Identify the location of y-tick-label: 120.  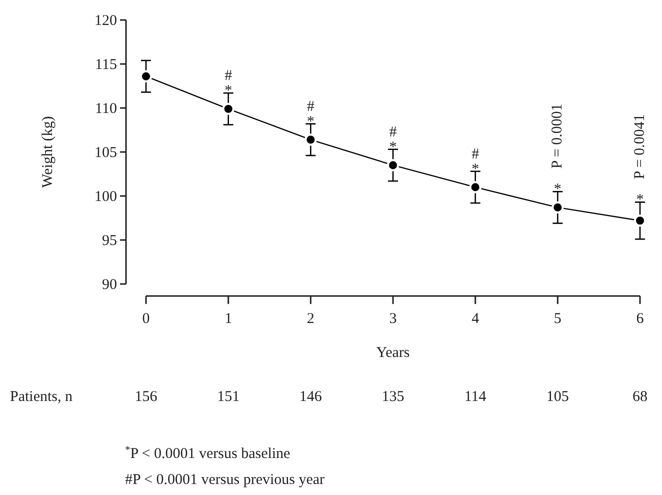
(105, 20).